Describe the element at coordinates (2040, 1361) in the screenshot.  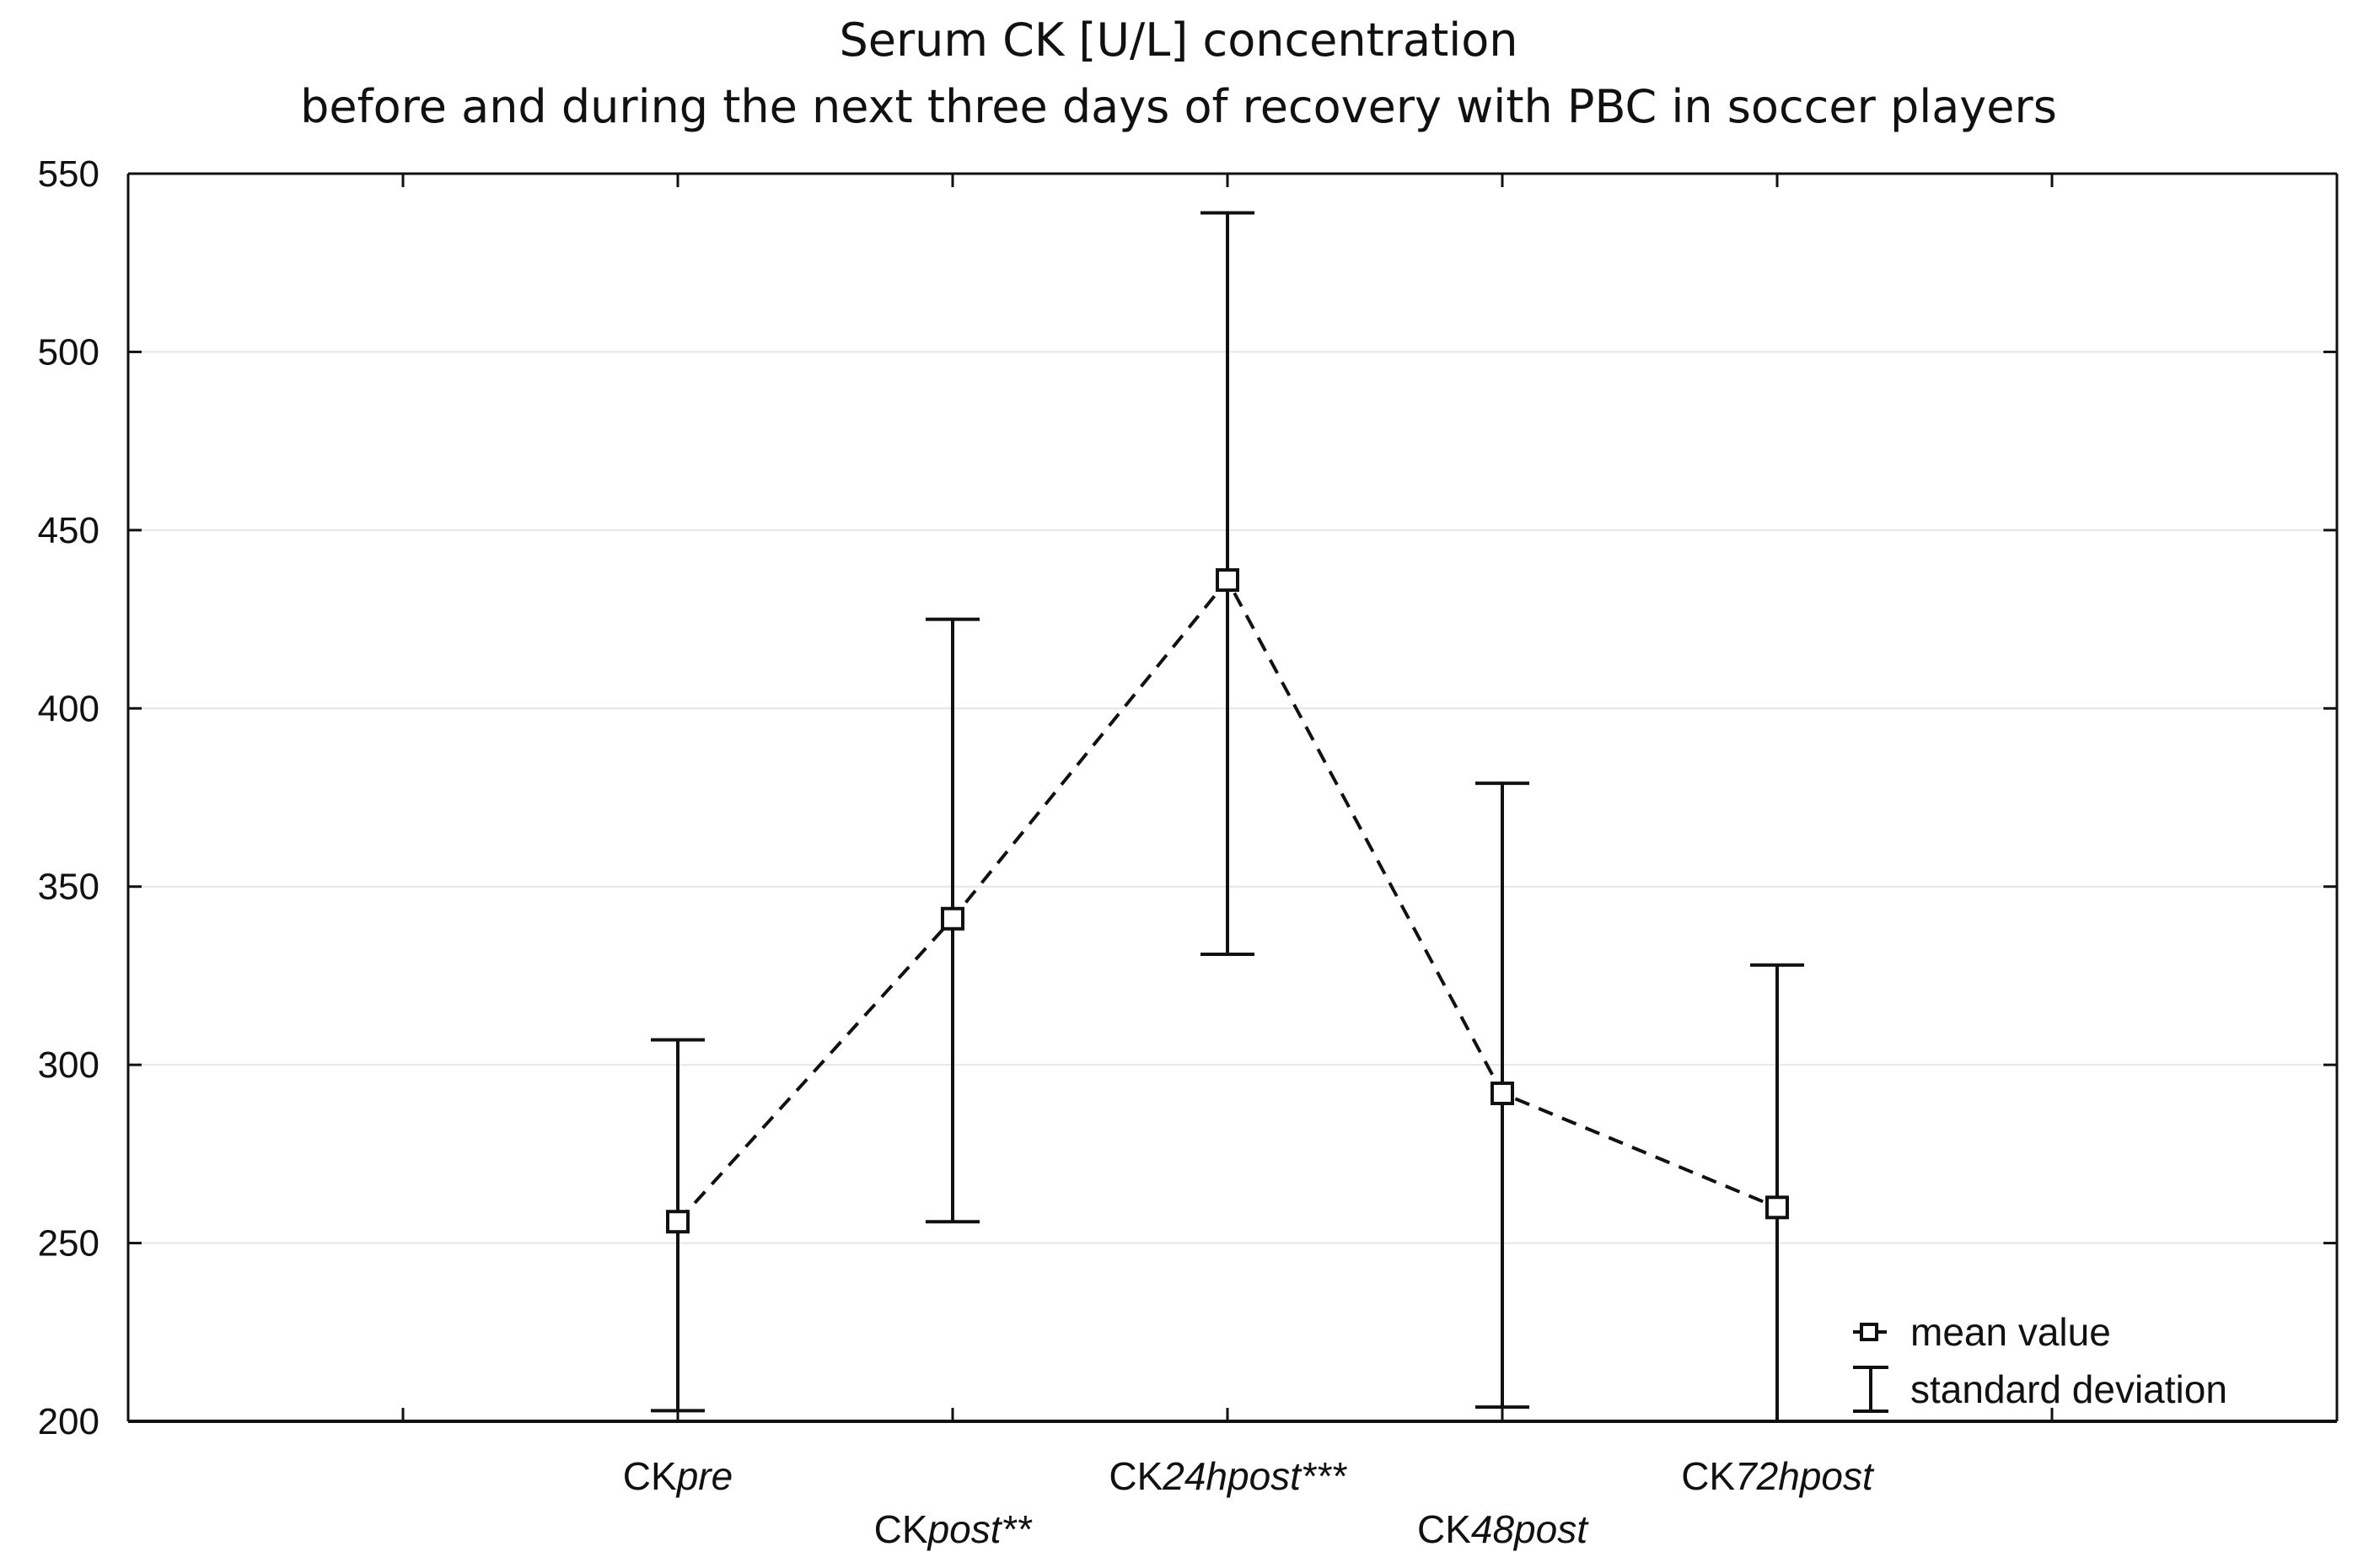
I see `legend: mean value standard deviation` at that location.